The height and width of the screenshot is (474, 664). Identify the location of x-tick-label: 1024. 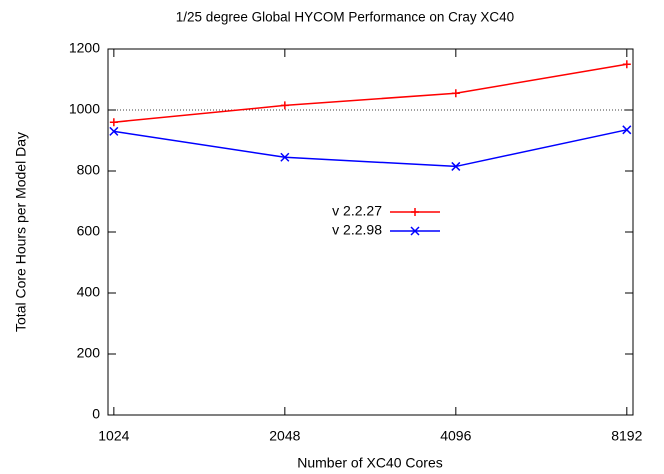
(113, 436).